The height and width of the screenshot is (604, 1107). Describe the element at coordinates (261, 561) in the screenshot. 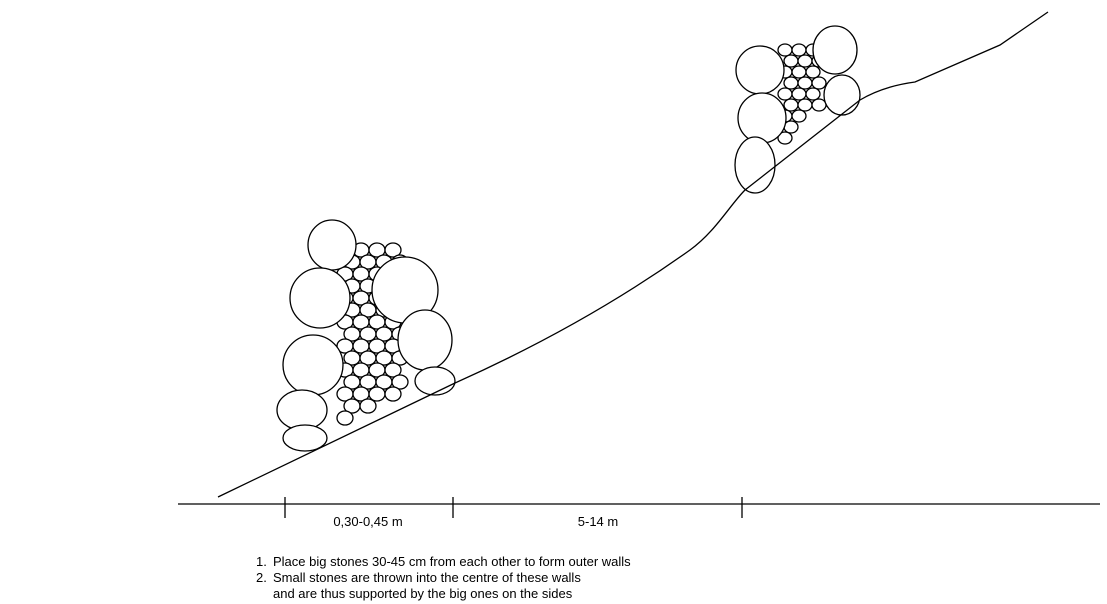

I see `note-number: 1.` at that location.